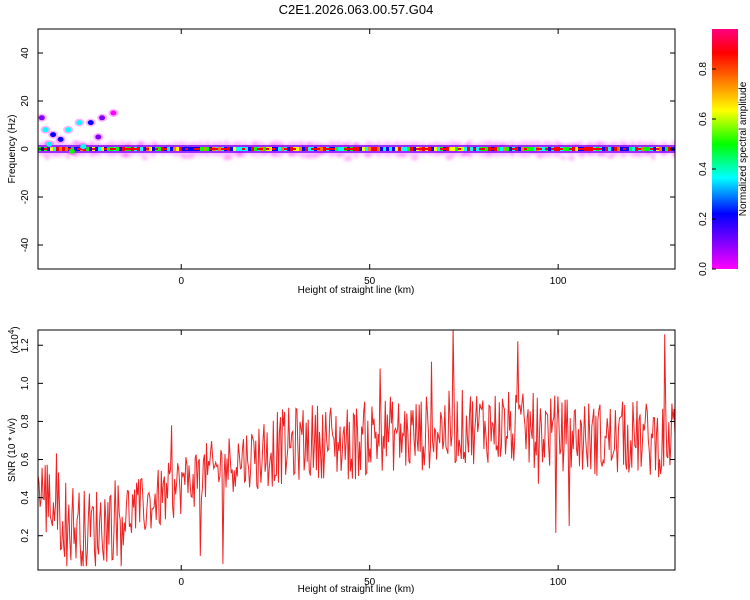 Image resolution: width=750 pixels, height=600 pixels. Describe the element at coordinates (703, 119) in the screenshot. I see `colorbar-tick-label: 0.6` at that location.